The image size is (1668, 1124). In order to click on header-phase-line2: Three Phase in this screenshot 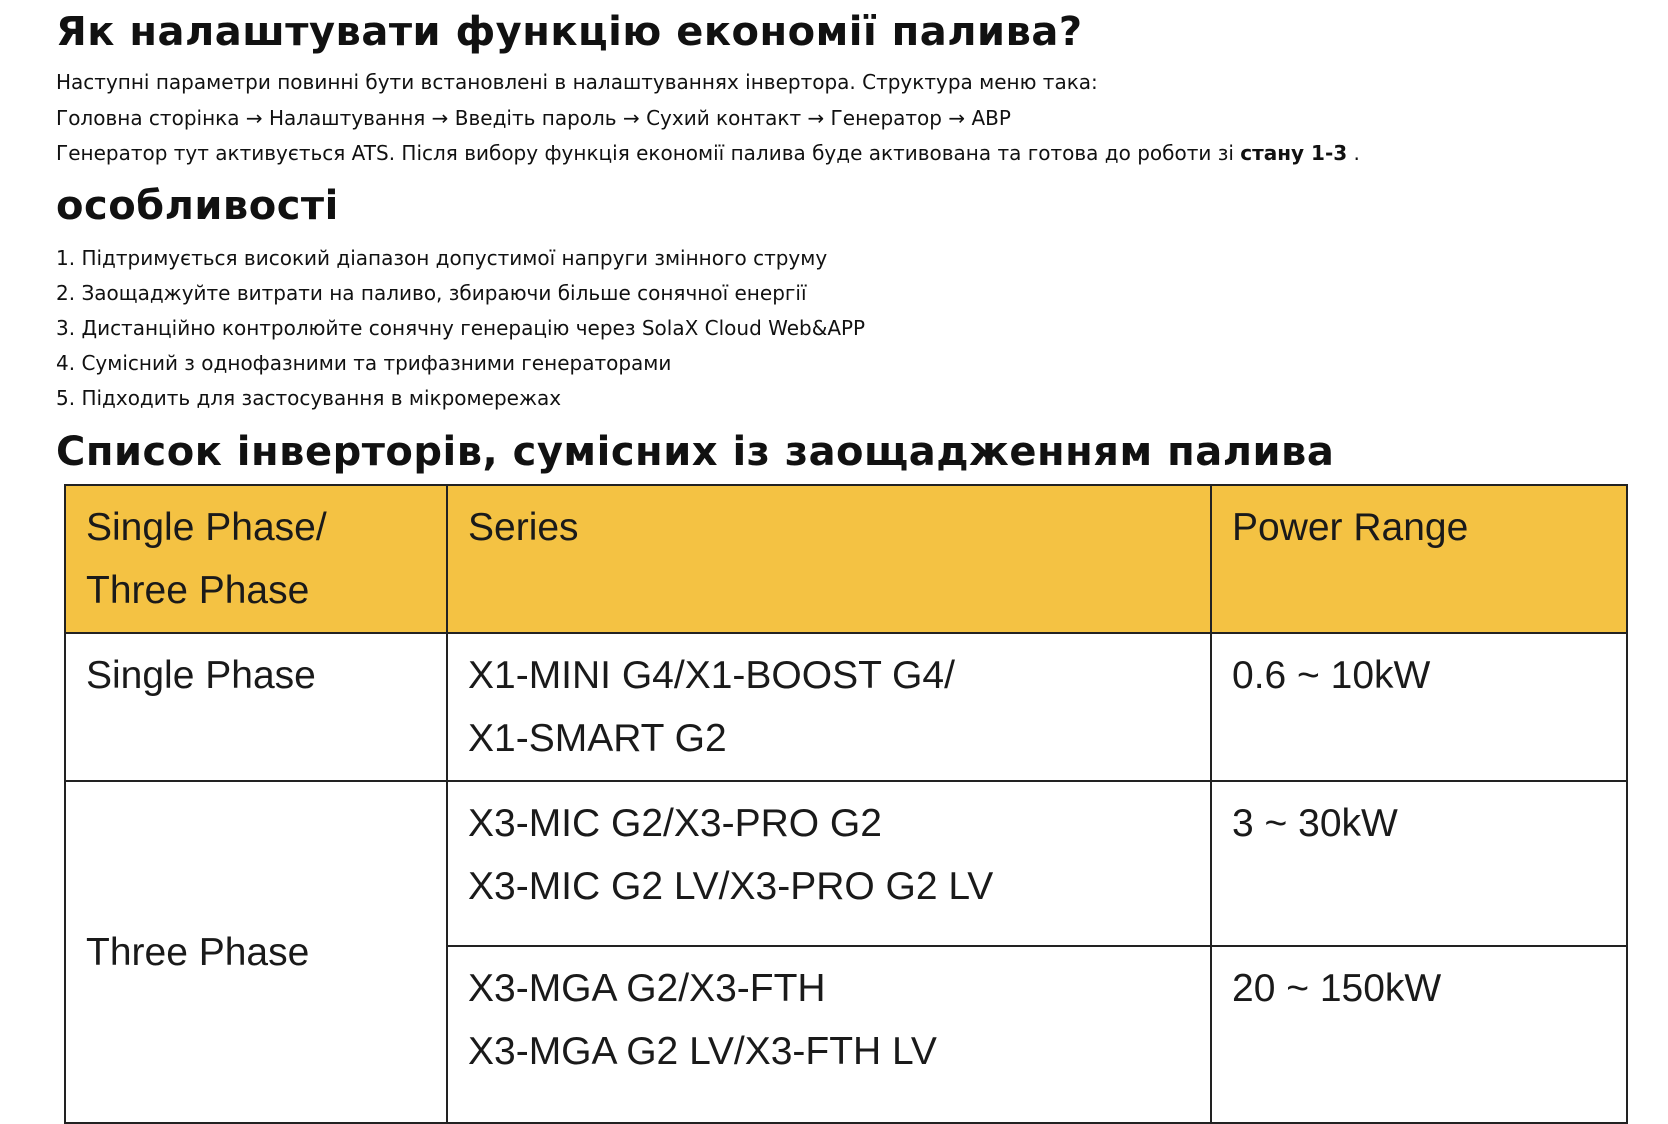, I will do `click(198, 590)`.